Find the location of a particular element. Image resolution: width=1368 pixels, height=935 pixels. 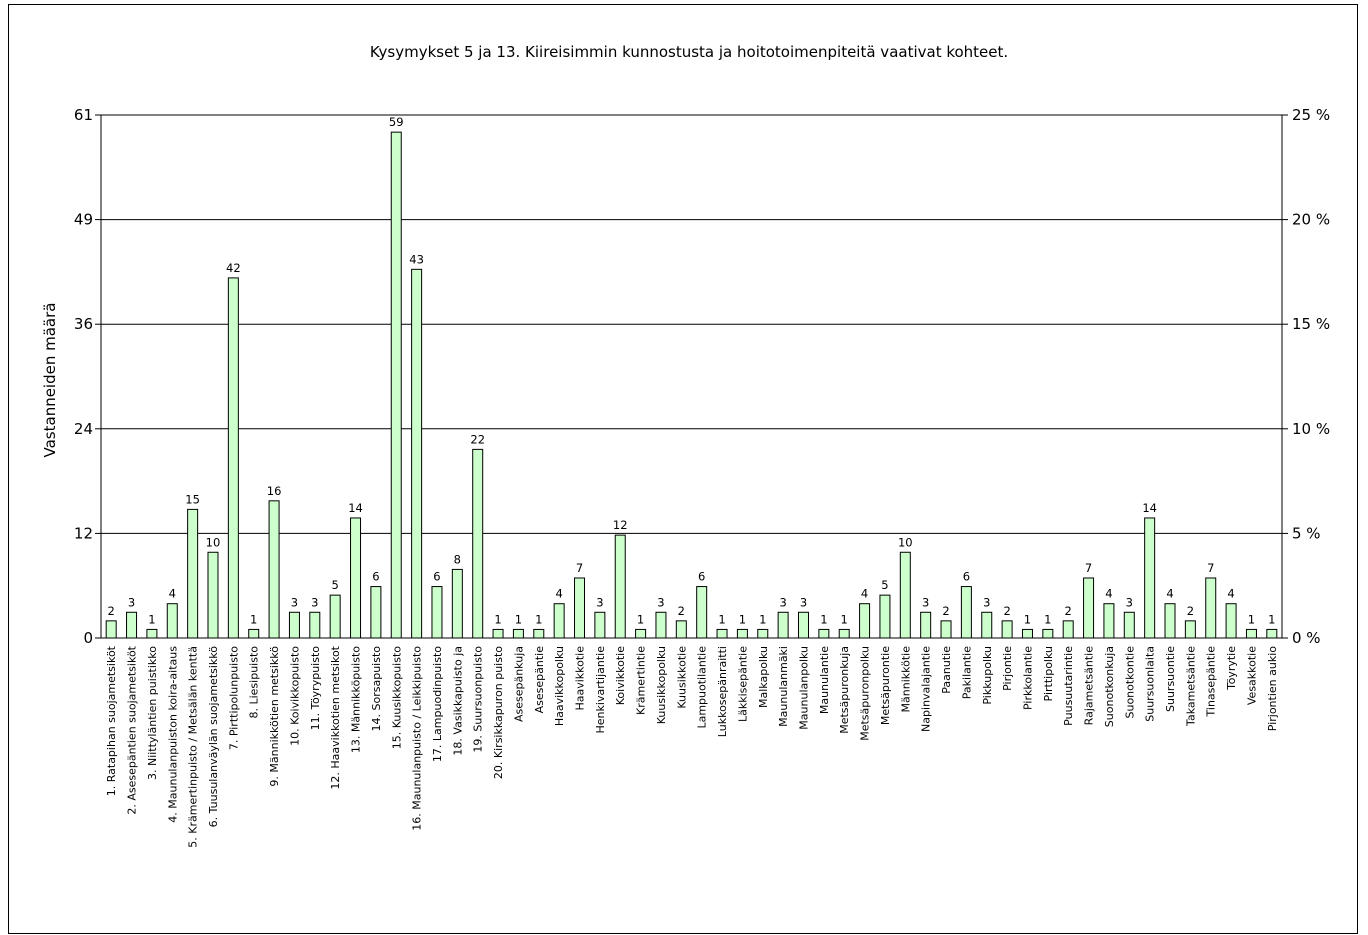

category-label: Maunulanmäki is located at coordinates (783, 686).